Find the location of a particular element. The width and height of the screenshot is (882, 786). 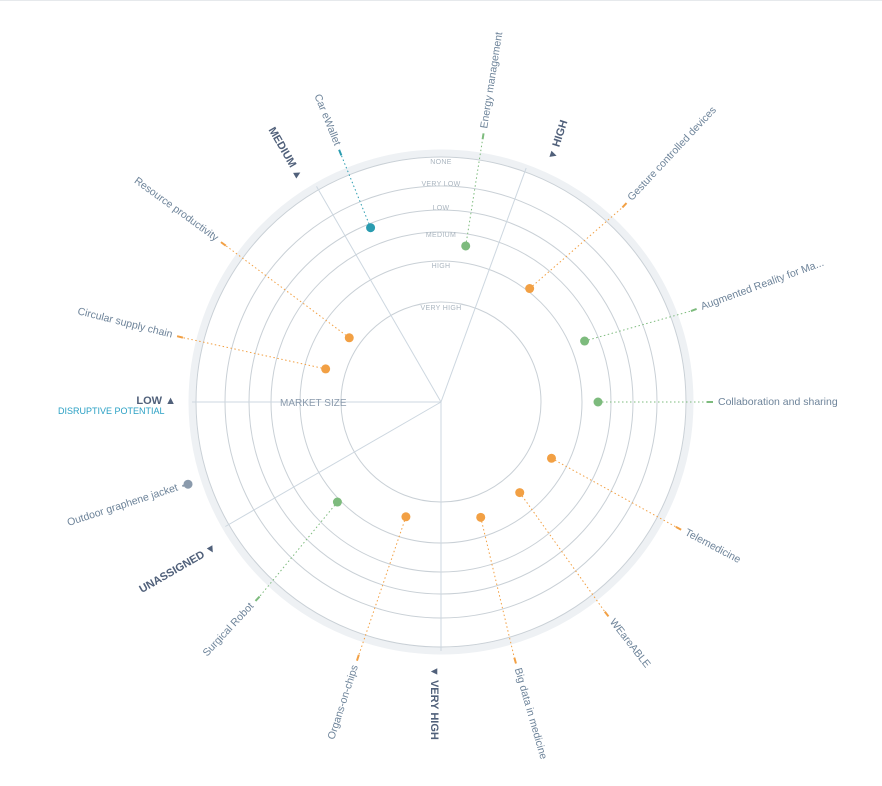

disruptive-potential-label: DISRUPTIVE POTENTIAL is located at coordinates (111, 411).